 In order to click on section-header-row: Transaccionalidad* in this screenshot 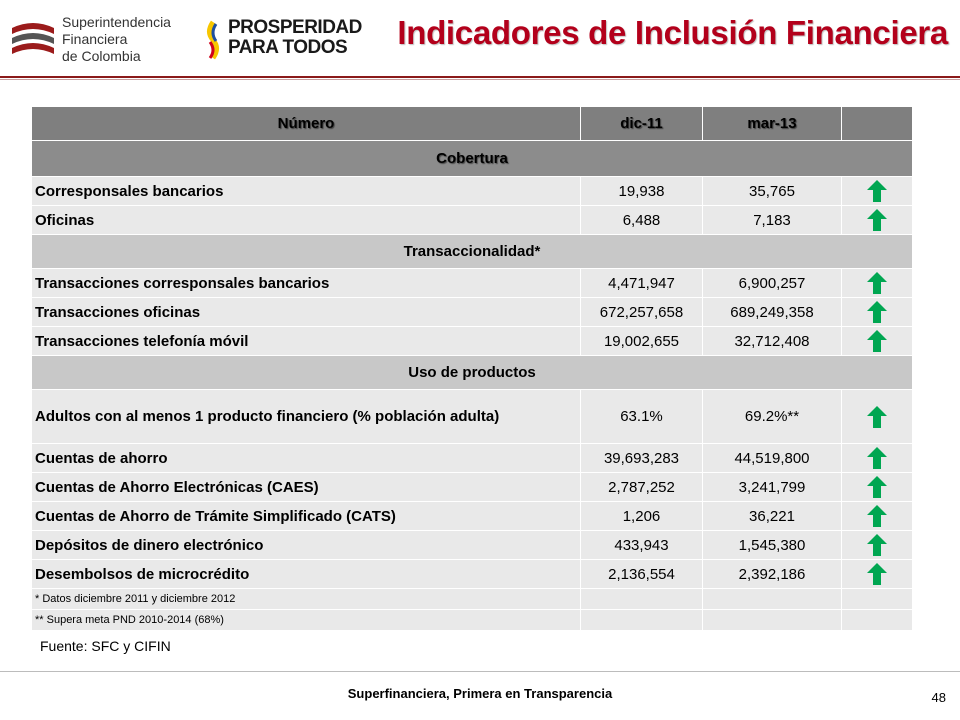, I will do `click(472, 251)`.